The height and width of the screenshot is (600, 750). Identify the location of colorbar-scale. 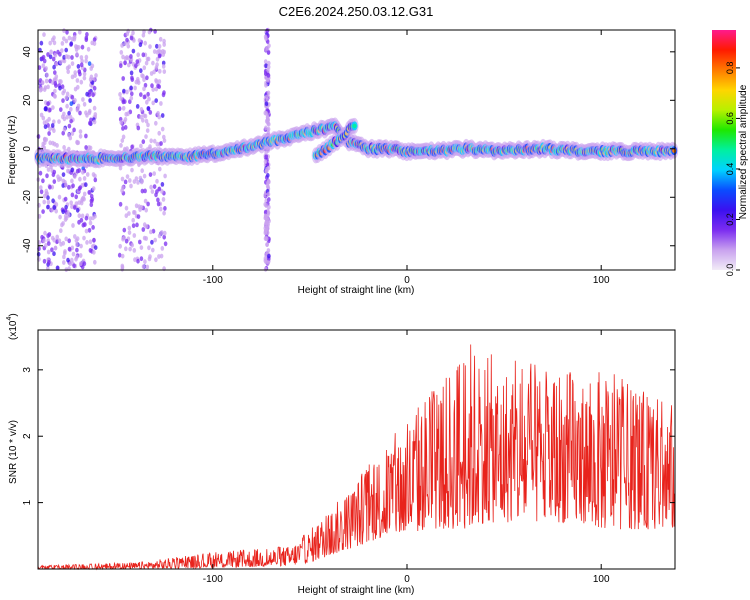
(724, 150).